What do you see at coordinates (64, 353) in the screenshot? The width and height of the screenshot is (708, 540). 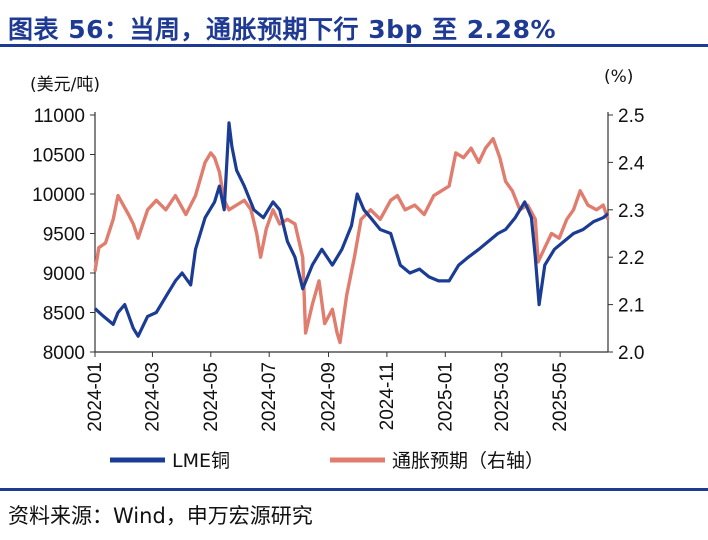 I see `y-left-tick-label: 8000` at bounding box center [64, 353].